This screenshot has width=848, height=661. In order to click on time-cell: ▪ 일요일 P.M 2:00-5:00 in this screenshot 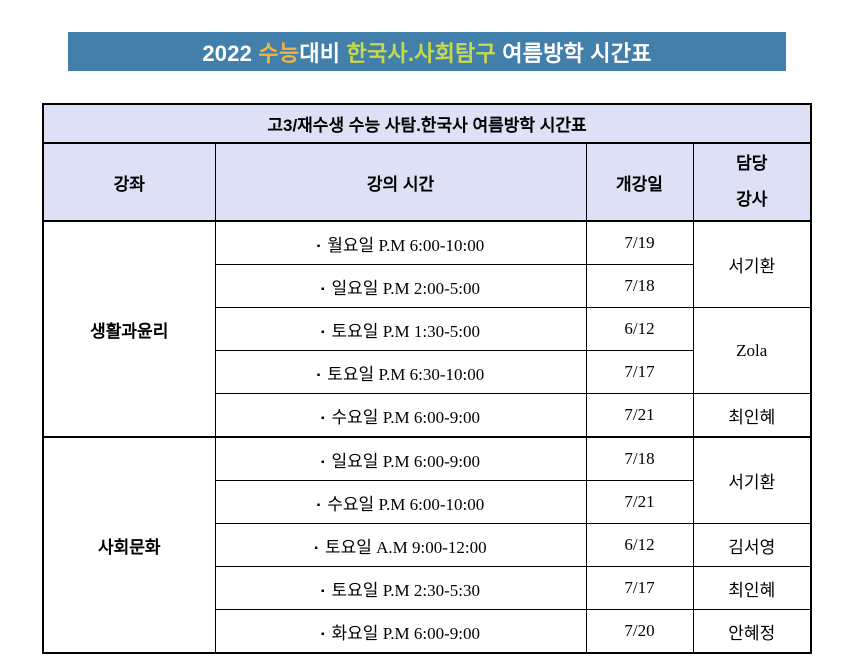, I will do `click(400, 286)`.